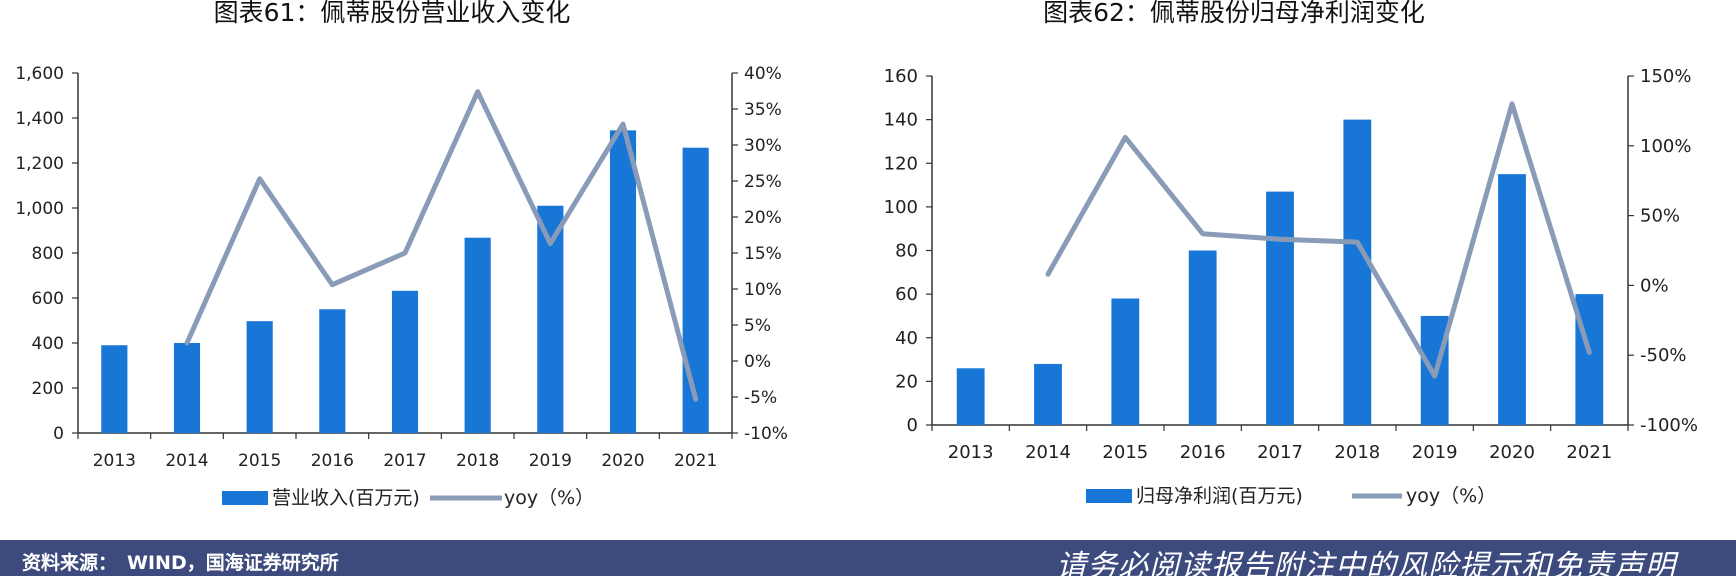  I want to click on source-note: 资料来源： WIND，国海证券研究所, so click(185, 561).